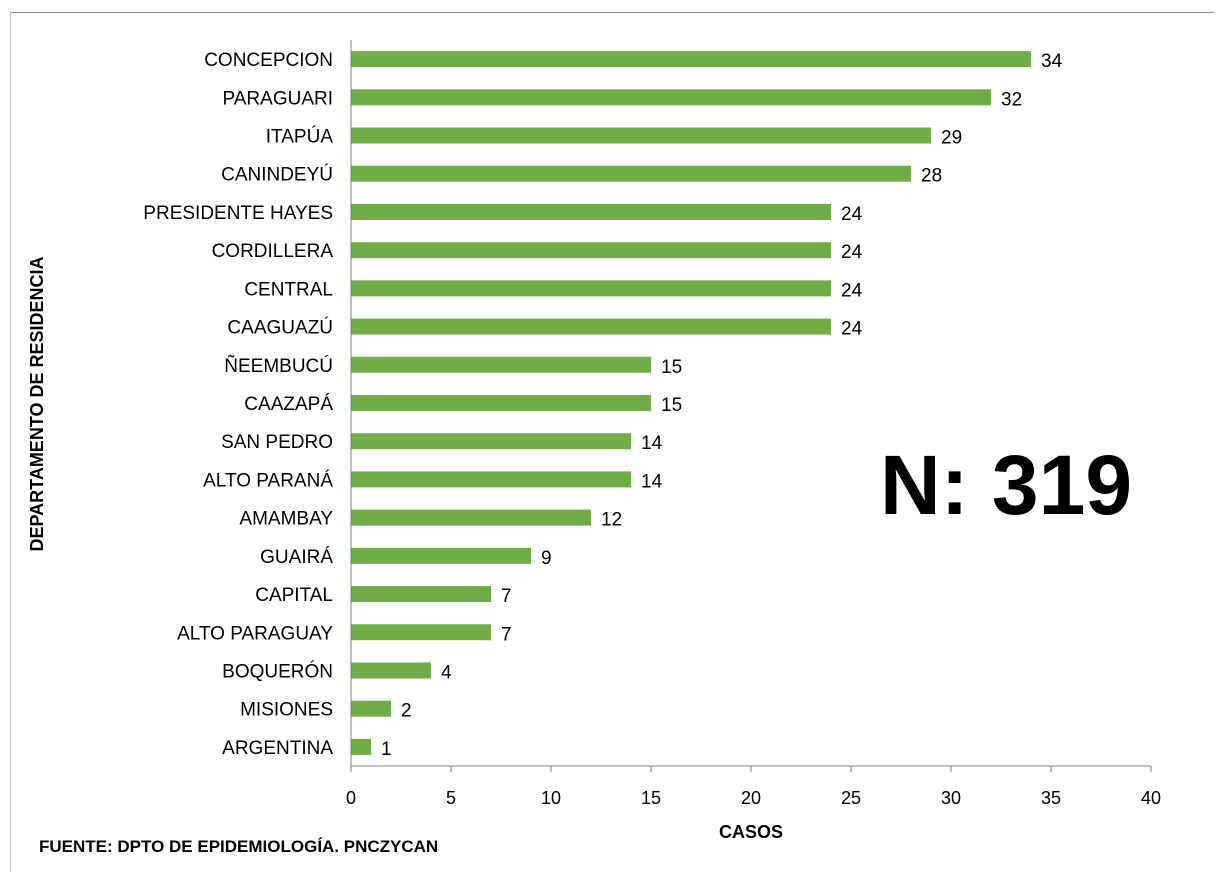 Image resolution: width=1217 pixels, height=873 pixels. Describe the element at coordinates (851, 798) in the screenshot. I see `x-tick-label: 25` at that location.